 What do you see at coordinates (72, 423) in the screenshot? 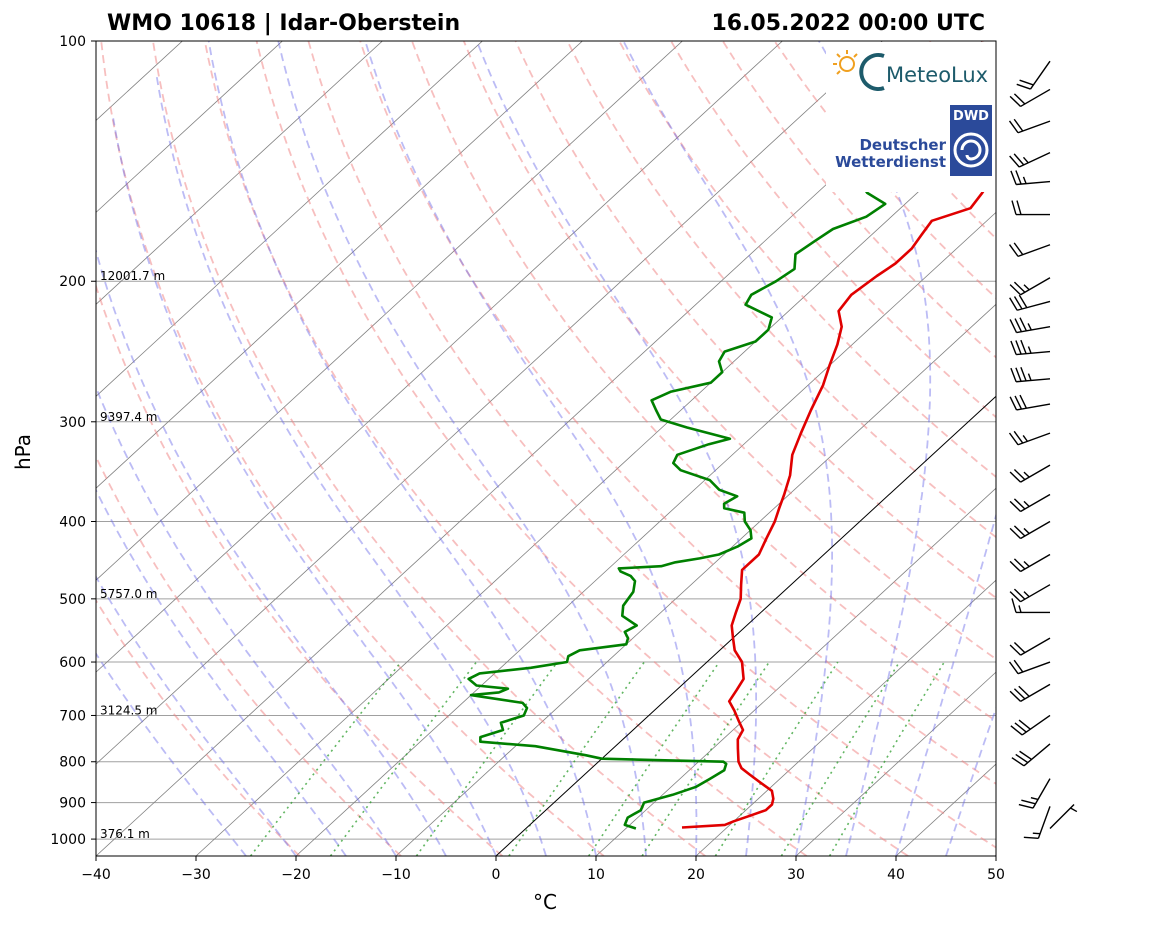
I see `y-tick-label: 300` at bounding box center [72, 423].